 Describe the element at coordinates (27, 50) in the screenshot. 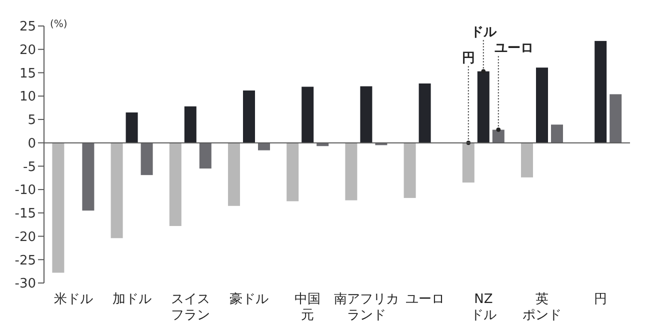

I see `y-tick-label: 20` at that location.